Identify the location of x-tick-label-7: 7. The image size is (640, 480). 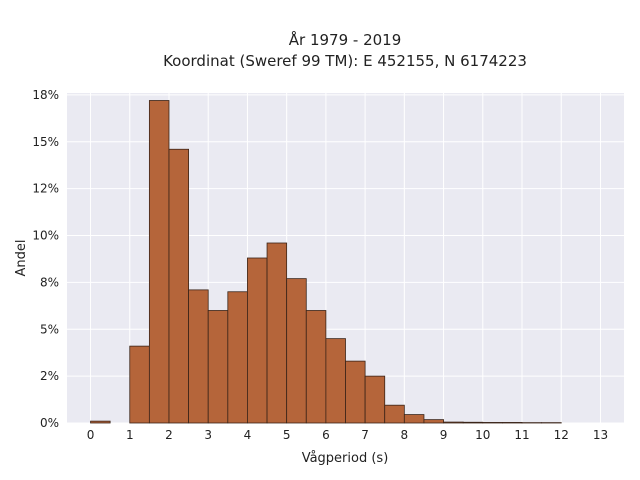
(365, 435).